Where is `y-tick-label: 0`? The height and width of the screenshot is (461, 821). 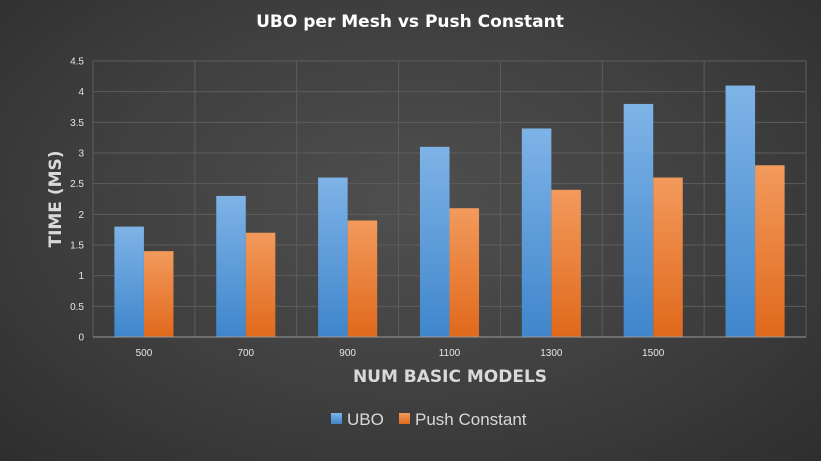 y-tick-label: 0 is located at coordinates (81, 338).